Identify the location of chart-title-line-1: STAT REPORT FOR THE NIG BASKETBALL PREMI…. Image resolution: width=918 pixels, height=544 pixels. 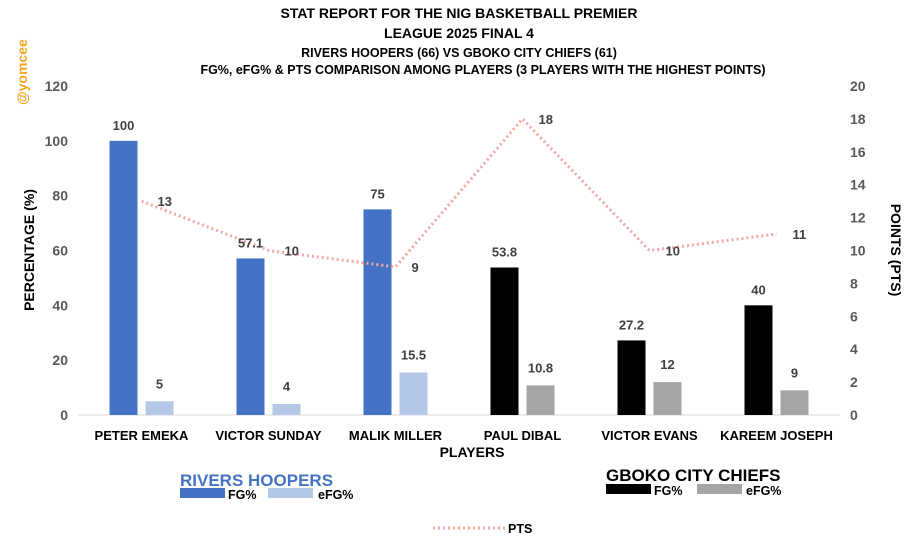
(458, 13).